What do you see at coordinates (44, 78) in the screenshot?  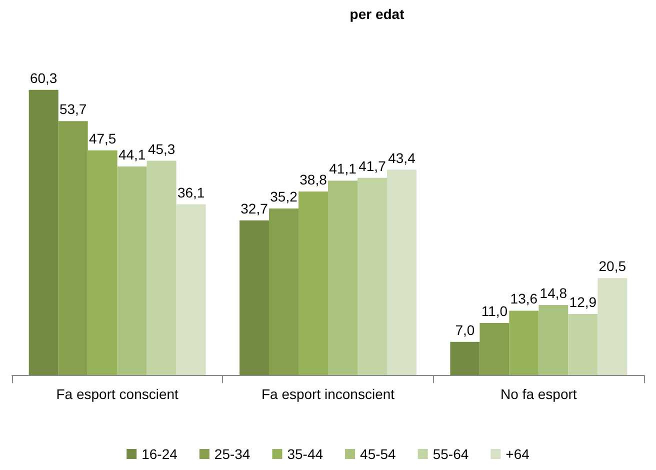 I see `data-label: 60,3` at bounding box center [44, 78].